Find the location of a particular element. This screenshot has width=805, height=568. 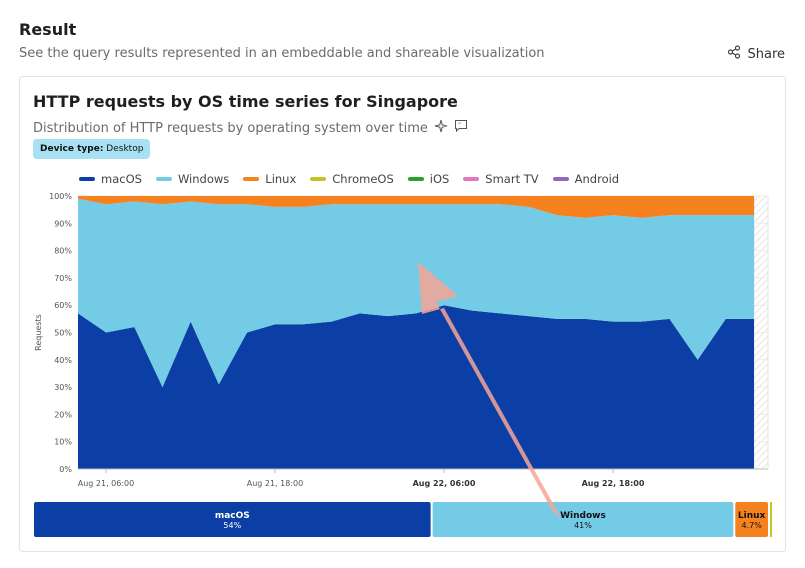

legend-label: Linux is located at coordinates (281, 179).